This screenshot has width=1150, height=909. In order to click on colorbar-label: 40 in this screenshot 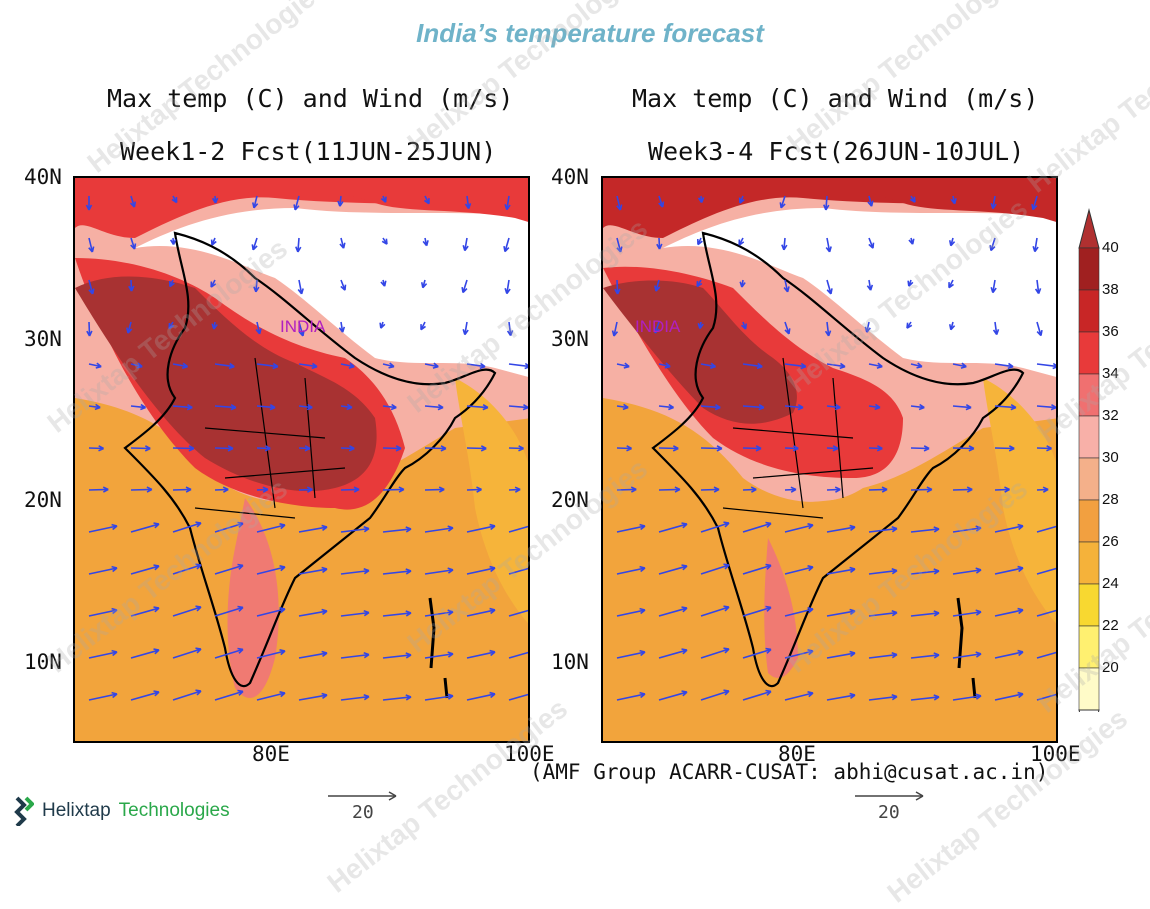, I will do `click(1110, 247)`.